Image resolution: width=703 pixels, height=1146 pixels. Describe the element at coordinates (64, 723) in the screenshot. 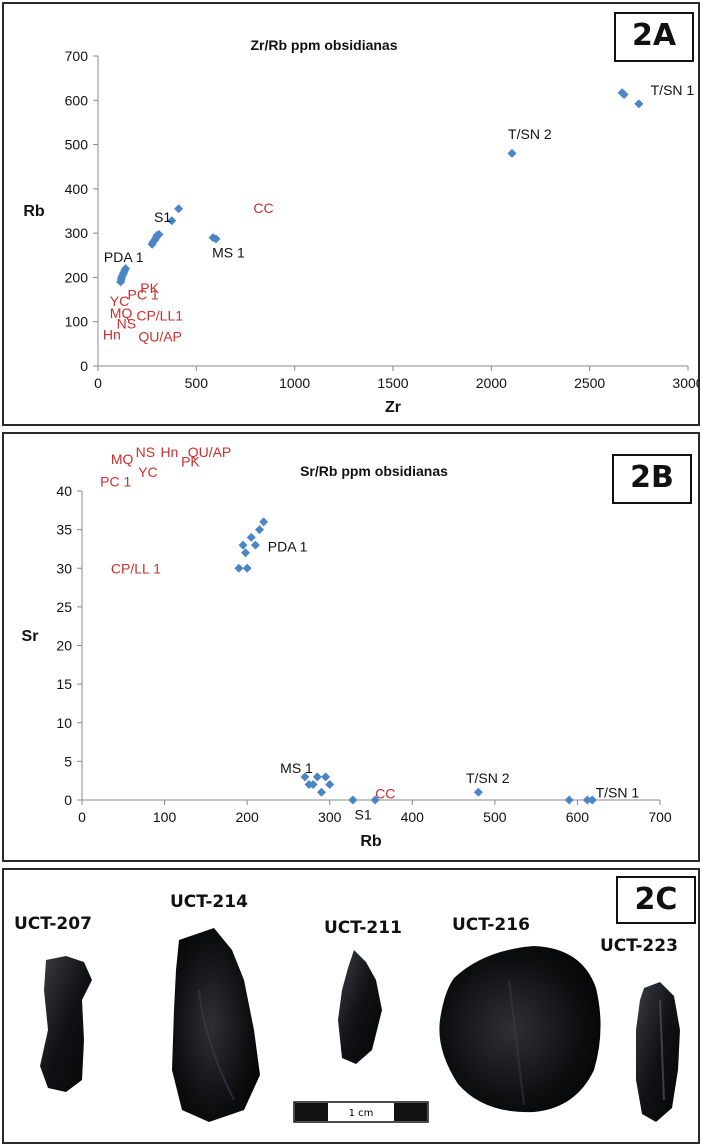

I see `chart1-ytick-label: 10` at that location.